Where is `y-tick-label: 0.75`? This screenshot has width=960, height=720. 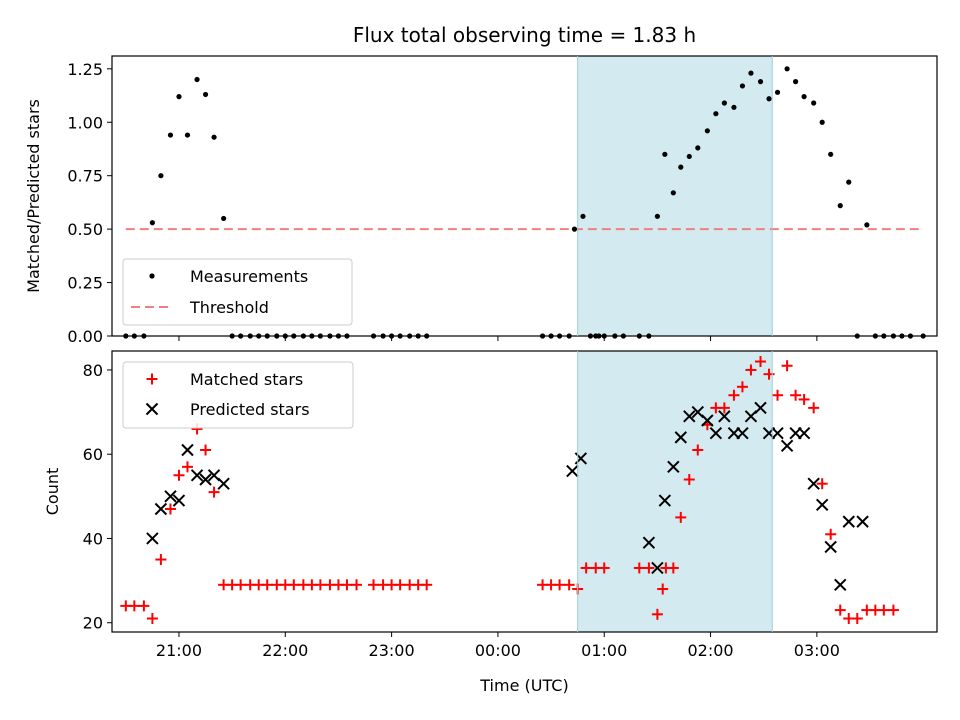 y-tick-label: 0.75 is located at coordinates (85, 176).